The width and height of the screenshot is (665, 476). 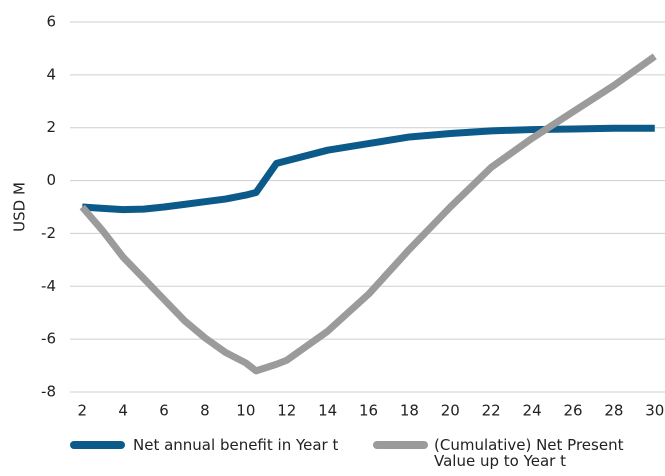 I want to click on y-tick-label: -6, so click(x=48, y=339).